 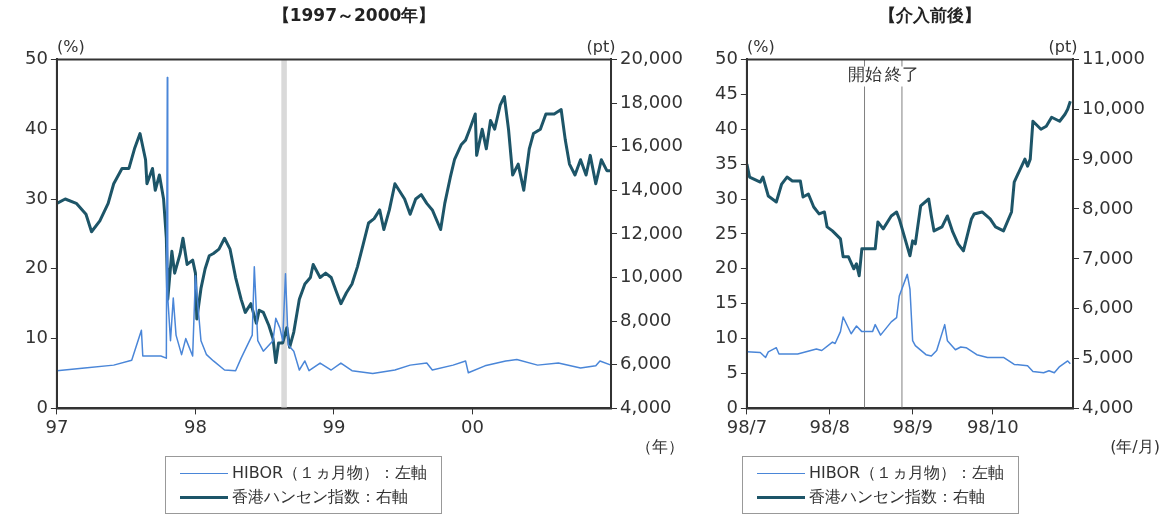 What do you see at coordinates (901, 74) in the screenshot?
I see `ref-line-label: 終了` at bounding box center [901, 74].